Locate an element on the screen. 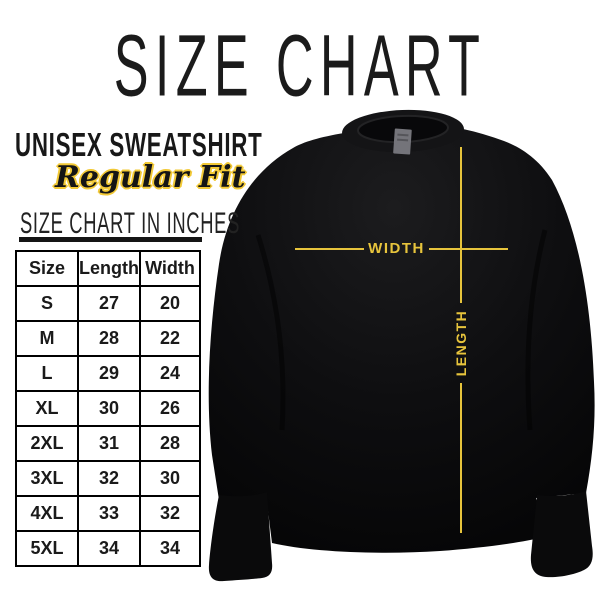  table-heading-underline is located at coordinates (110, 239).